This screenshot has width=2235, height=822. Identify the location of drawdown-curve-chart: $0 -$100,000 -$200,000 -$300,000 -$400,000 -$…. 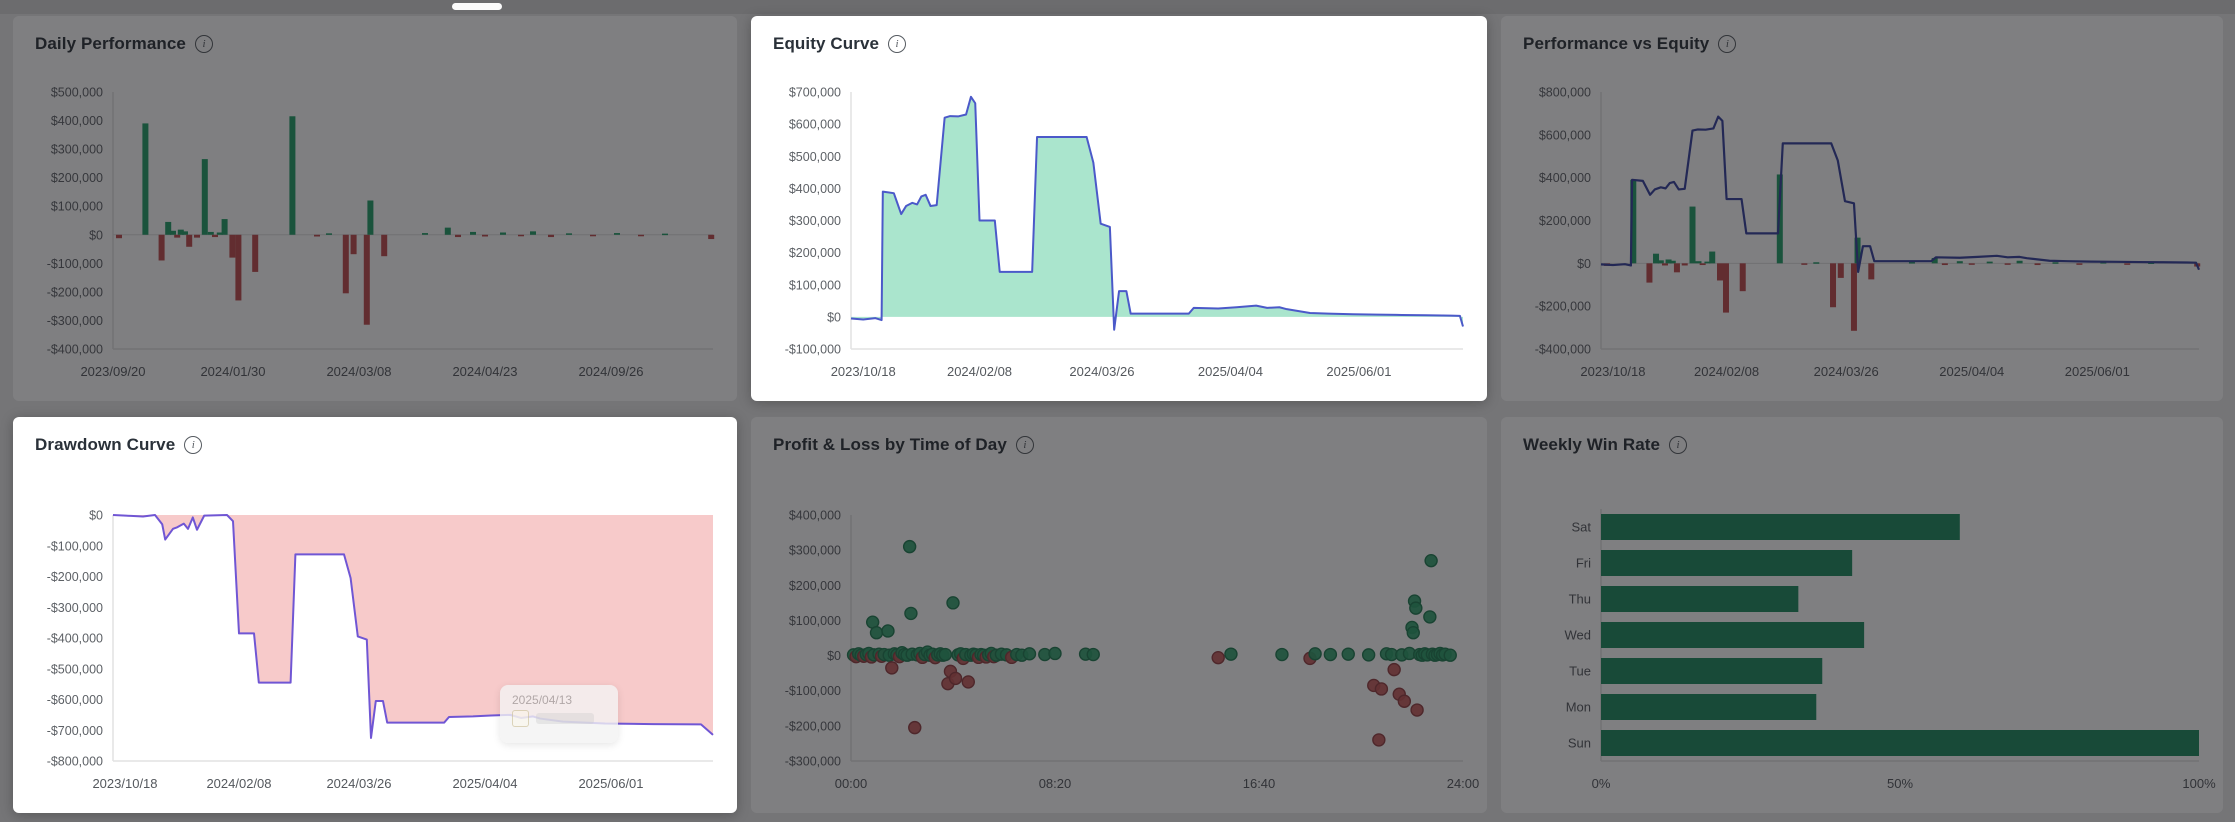
(375, 641).